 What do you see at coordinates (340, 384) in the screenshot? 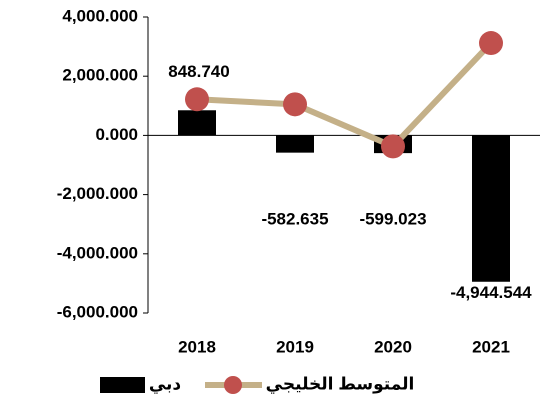
I see `legend-label: المتوسط الخليجي` at bounding box center [340, 384].